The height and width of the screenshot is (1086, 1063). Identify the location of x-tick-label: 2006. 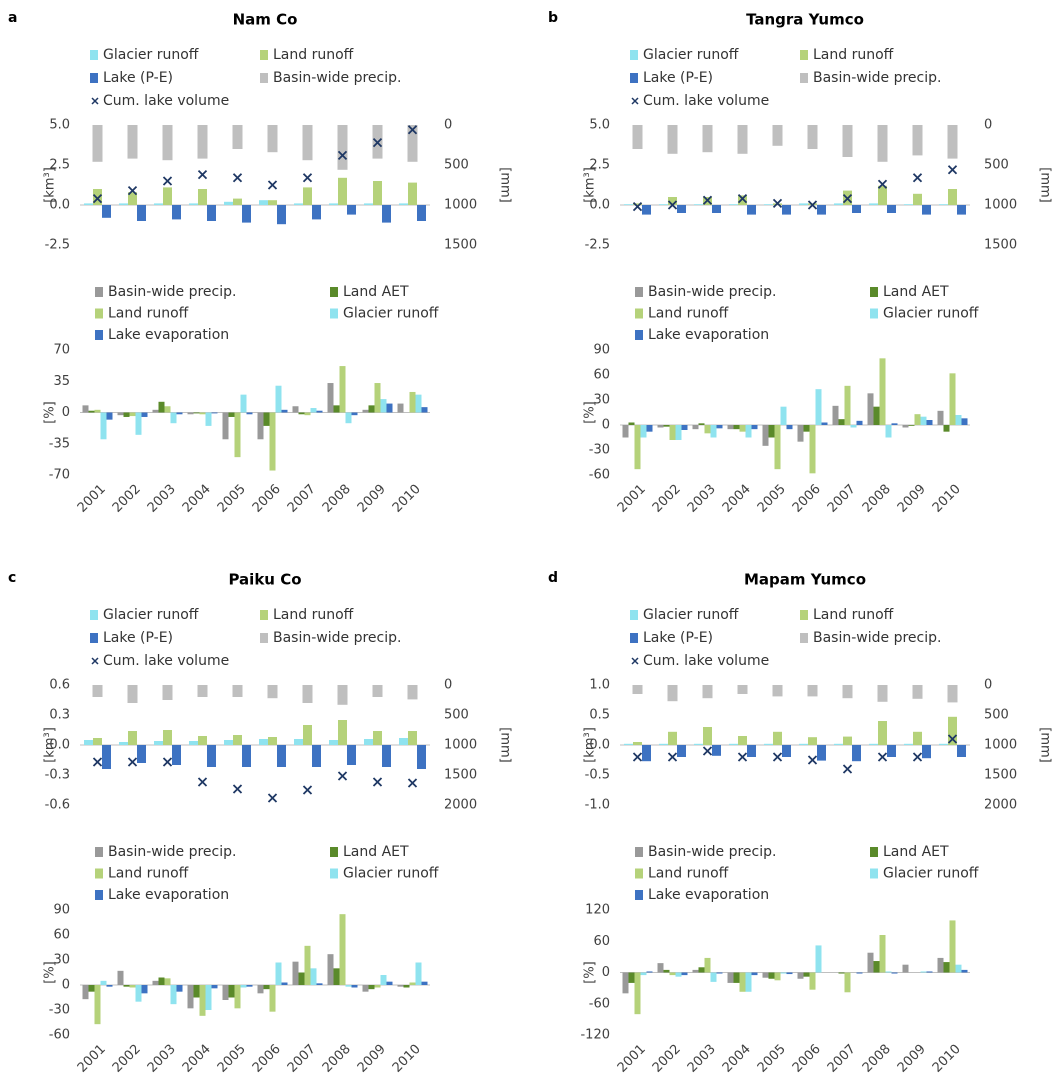
(267, 1059).